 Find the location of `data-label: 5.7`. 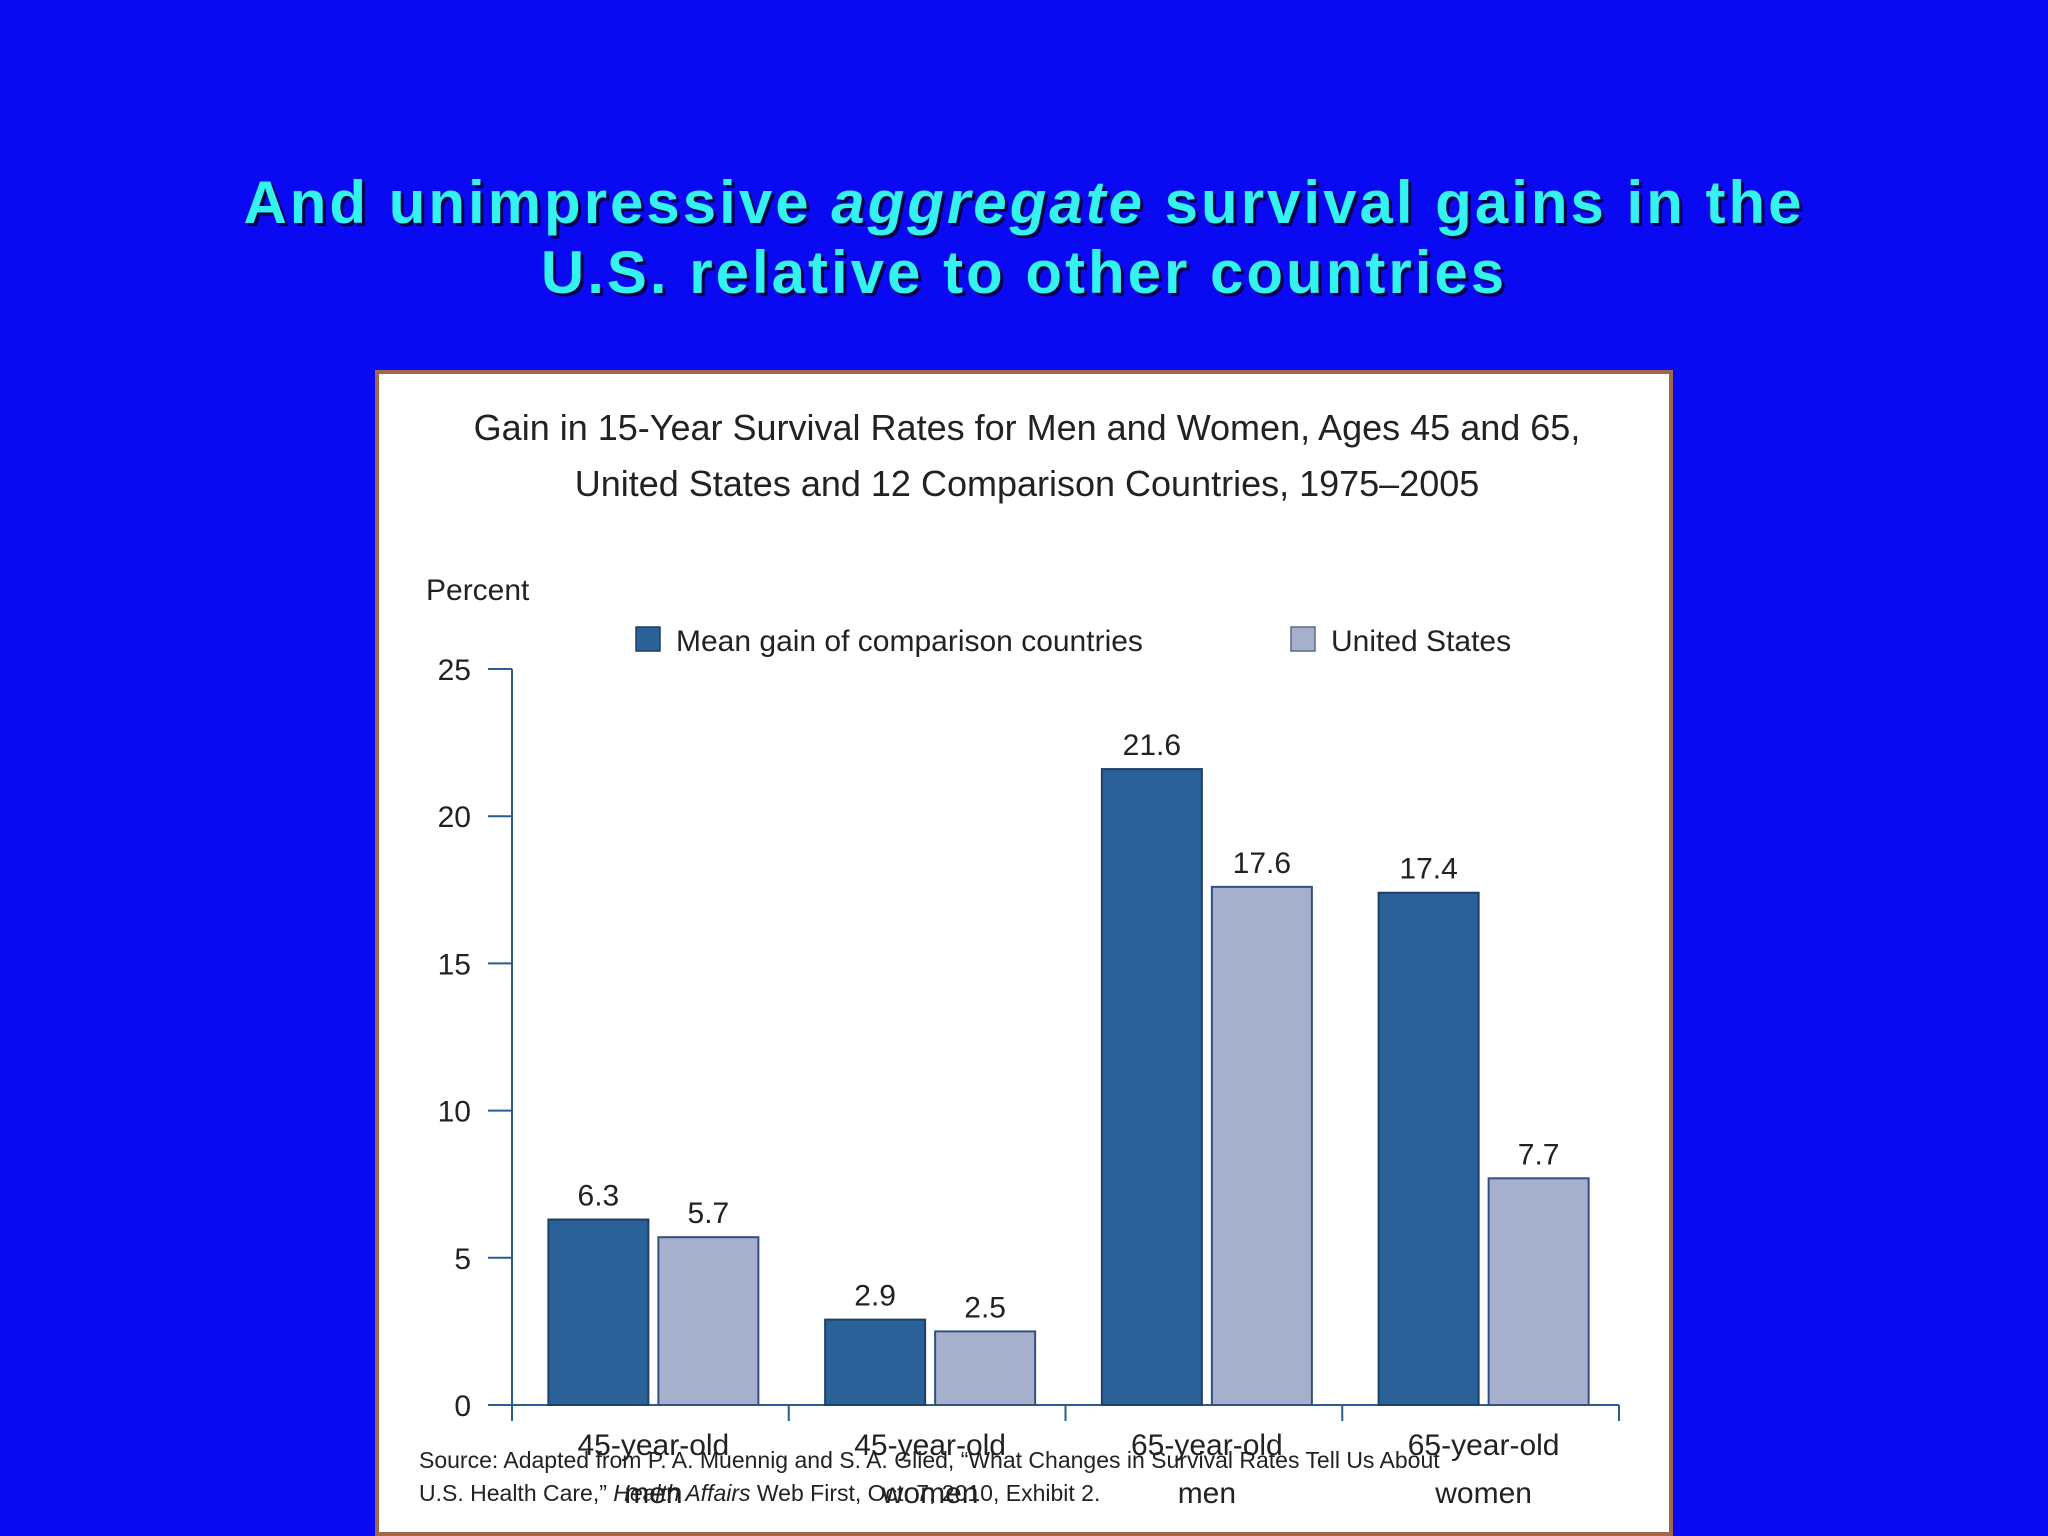

data-label: 5.7 is located at coordinates (709, 1213).